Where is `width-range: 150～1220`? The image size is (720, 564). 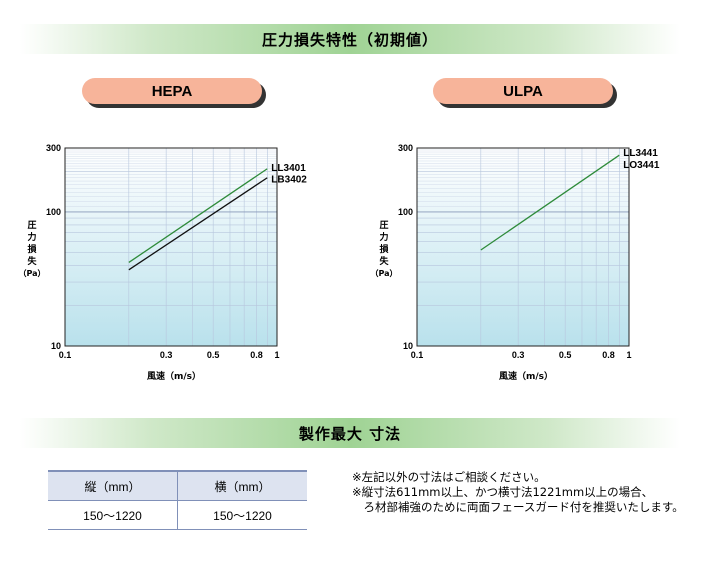 width-range: 150～1220 is located at coordinates (242, 515).